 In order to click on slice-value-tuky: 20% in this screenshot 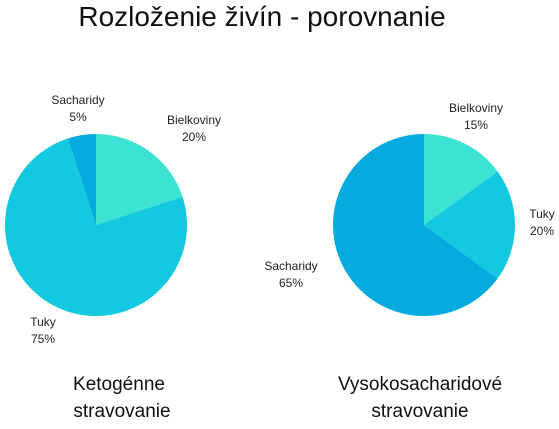, I will do `click(542, 231)`.